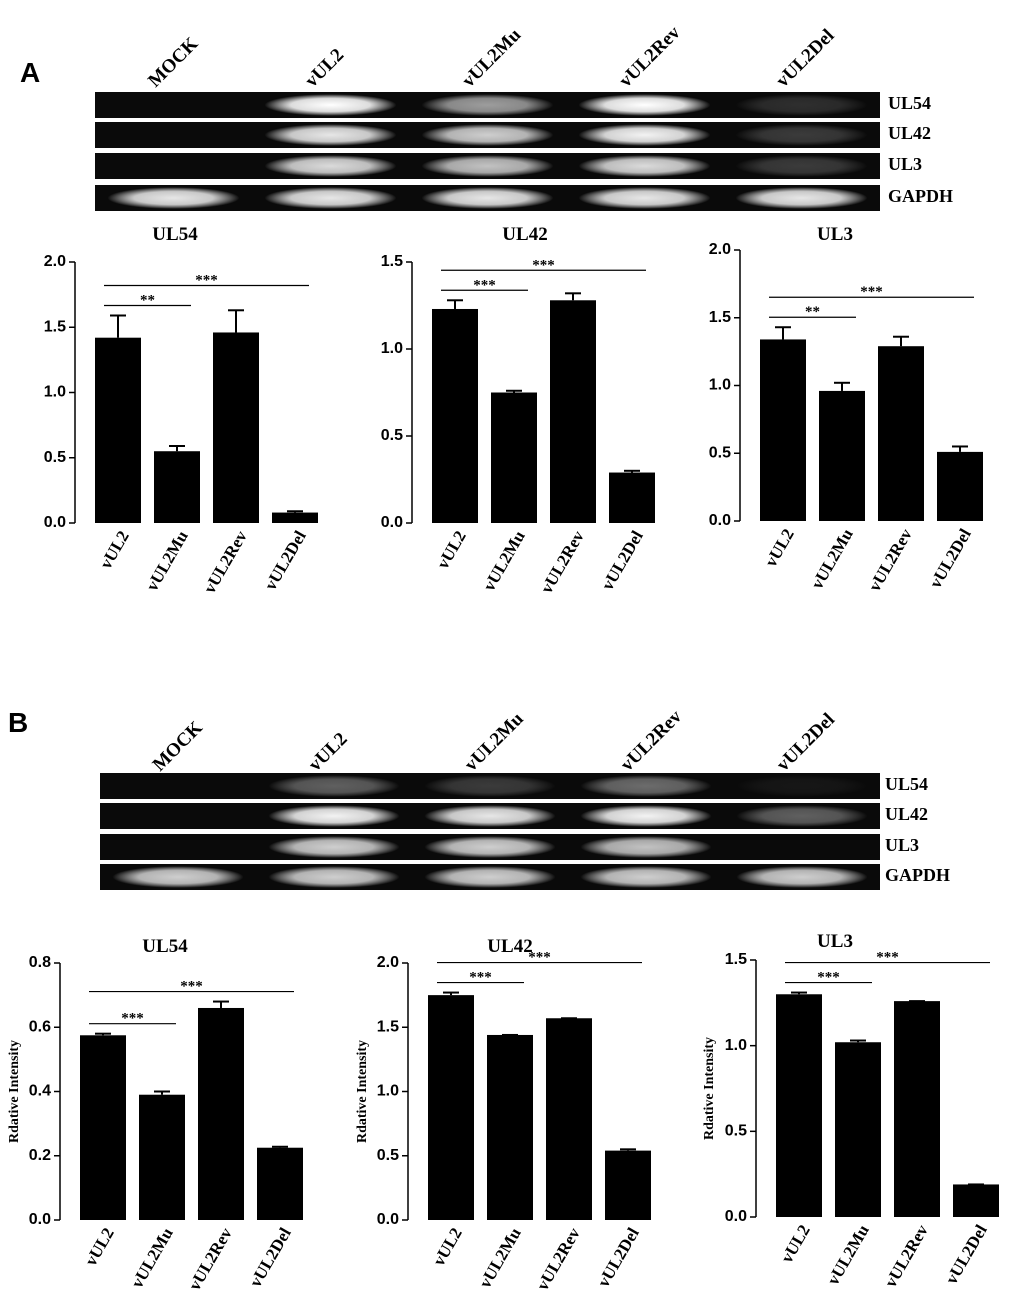 The image size is (1020, 1311). What do you see at coordinates (55, 261) in the screenshot?
I see `y-tick-label: 2.0` at bounding box center [55, 261].